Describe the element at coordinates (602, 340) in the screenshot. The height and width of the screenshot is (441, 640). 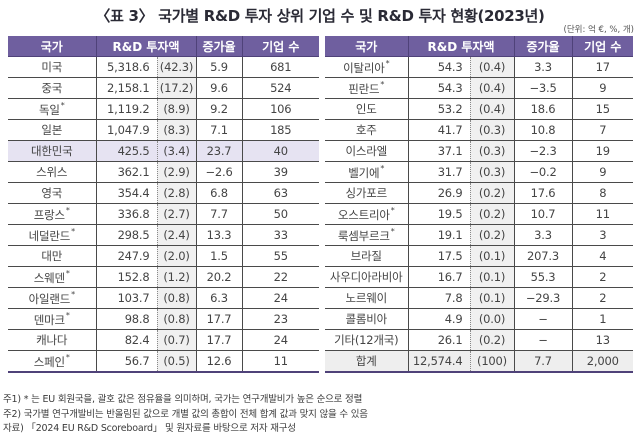
I see `company-count-cell: 13` at that location.